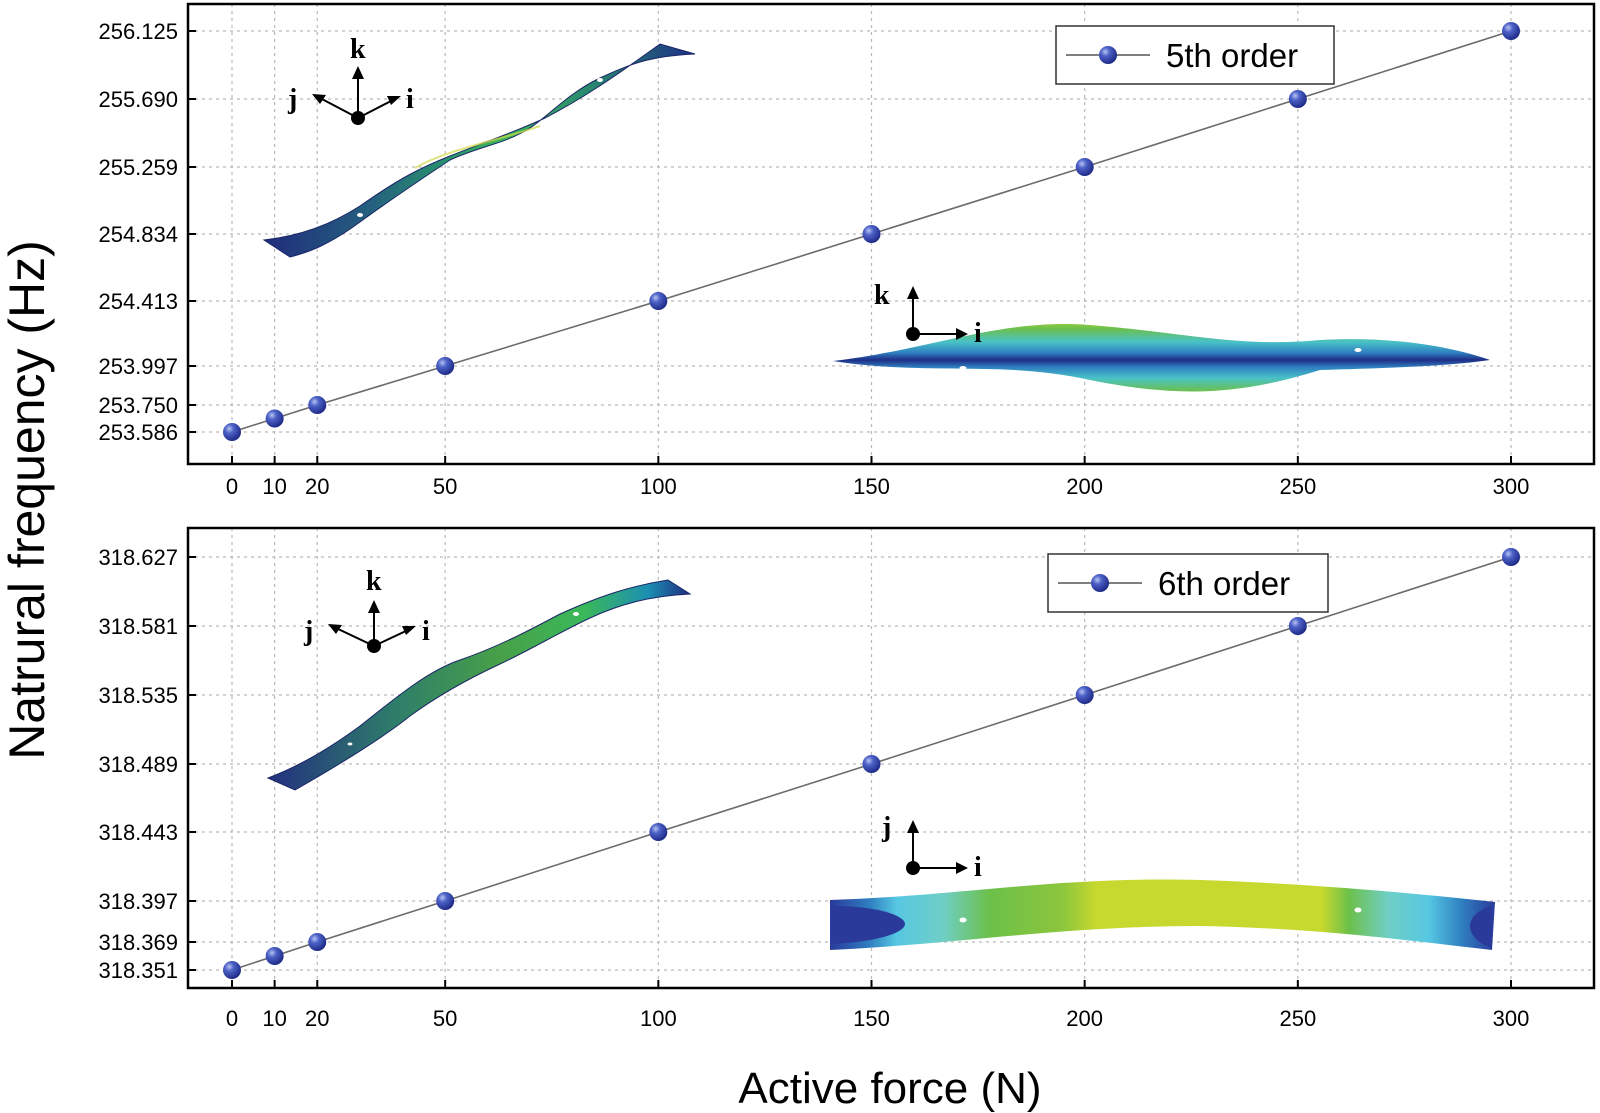  I want to click on y-tick-label: 318.351, so click(138, 970).